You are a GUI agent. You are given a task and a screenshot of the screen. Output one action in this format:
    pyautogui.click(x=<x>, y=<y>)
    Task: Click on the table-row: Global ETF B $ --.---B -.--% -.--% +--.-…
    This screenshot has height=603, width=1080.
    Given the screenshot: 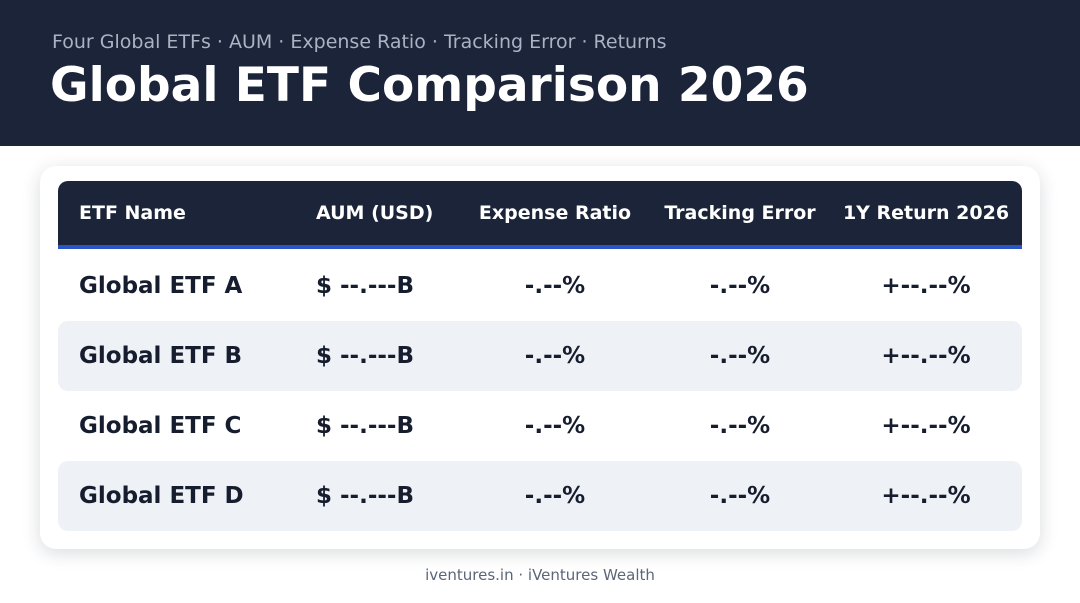 What is the action you would take?
    pyautogui.click(x=540, y=356)
    